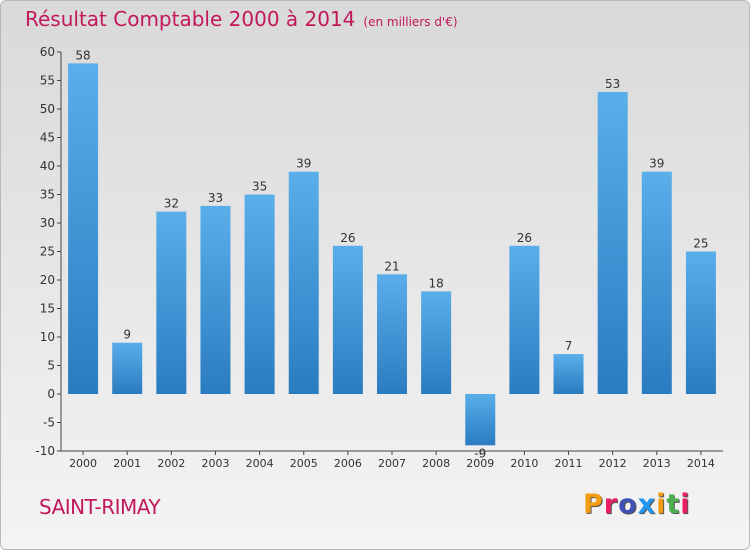  I want to click on y-tick-label: 30, so click(47, 223).